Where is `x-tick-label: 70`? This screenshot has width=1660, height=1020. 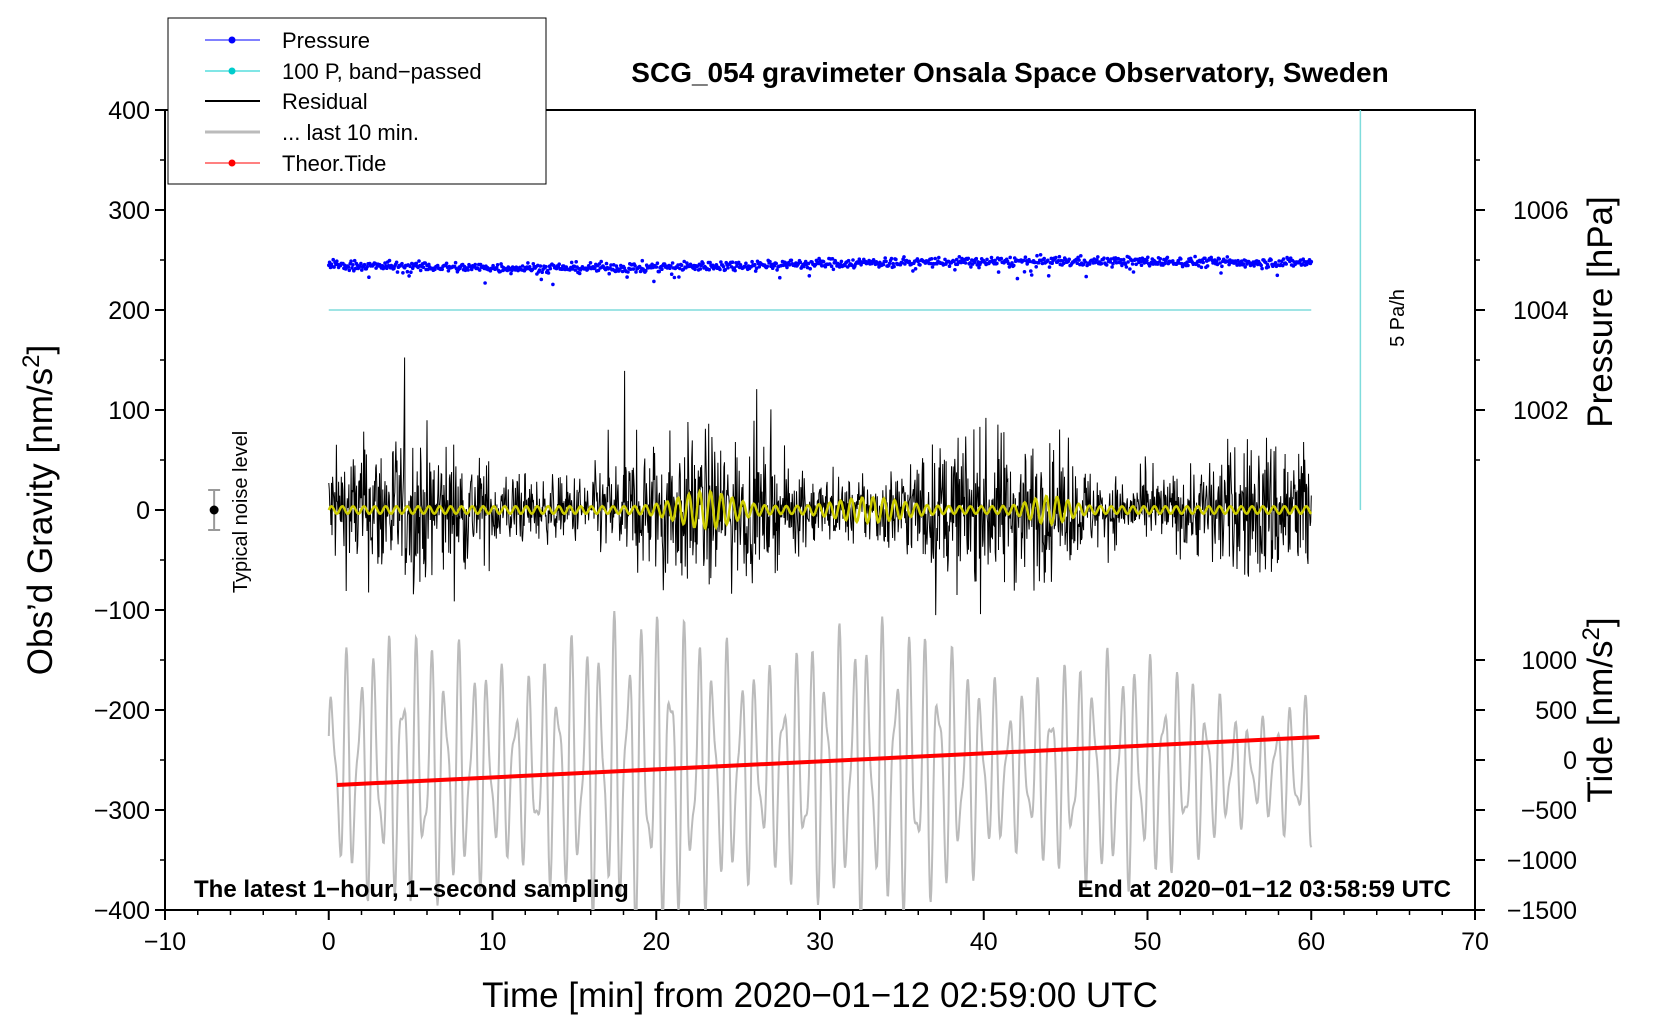
x-tick-label: 70 is located at coordinates (1475, 942).